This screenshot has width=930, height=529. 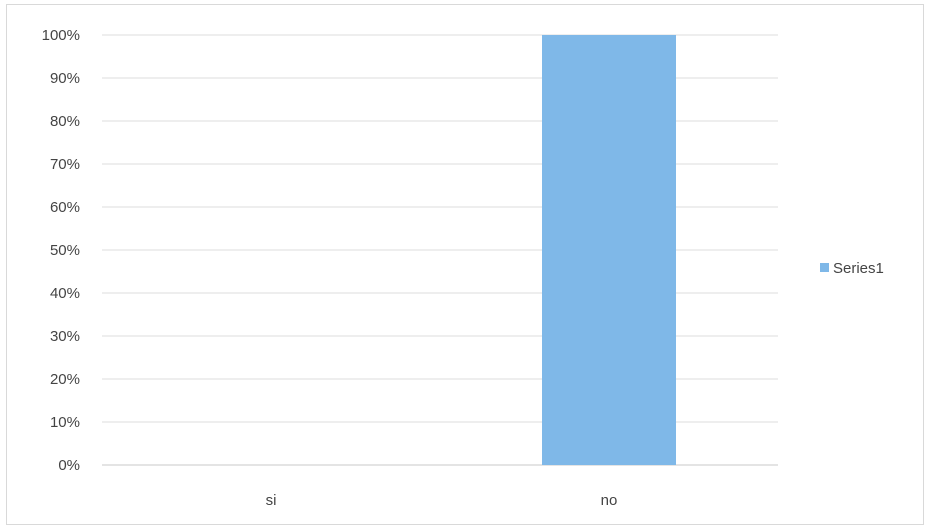 What do you see at coordinates (69, 465) in the screenshot?
I see `y-tick-label: 0%` at bounding box center [69, 465].